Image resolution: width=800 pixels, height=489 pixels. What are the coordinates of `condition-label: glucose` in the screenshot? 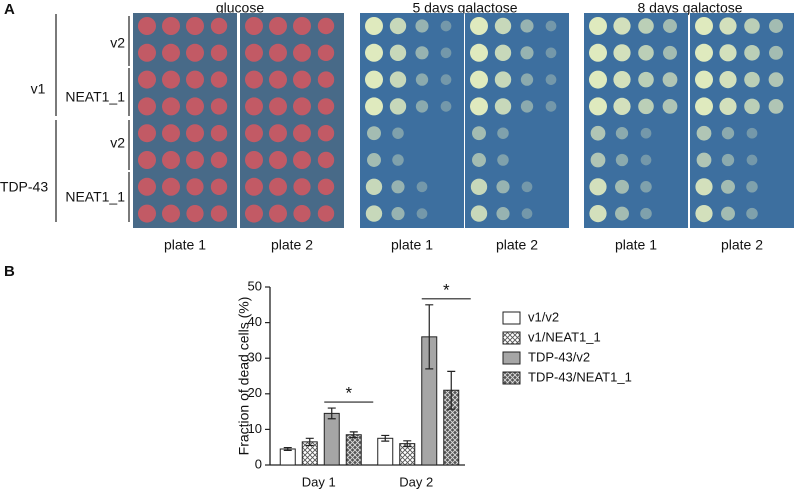 It's located at (240, 8).